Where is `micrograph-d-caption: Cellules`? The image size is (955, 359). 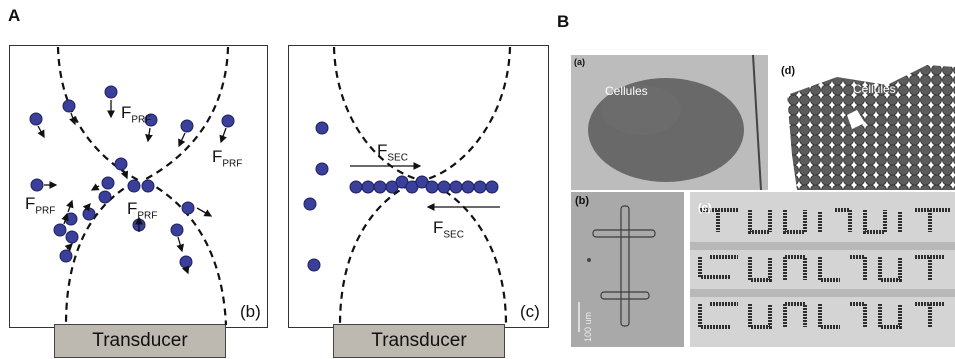
micrograph-d-caption: Cellules is located at coordinates (874, 89).